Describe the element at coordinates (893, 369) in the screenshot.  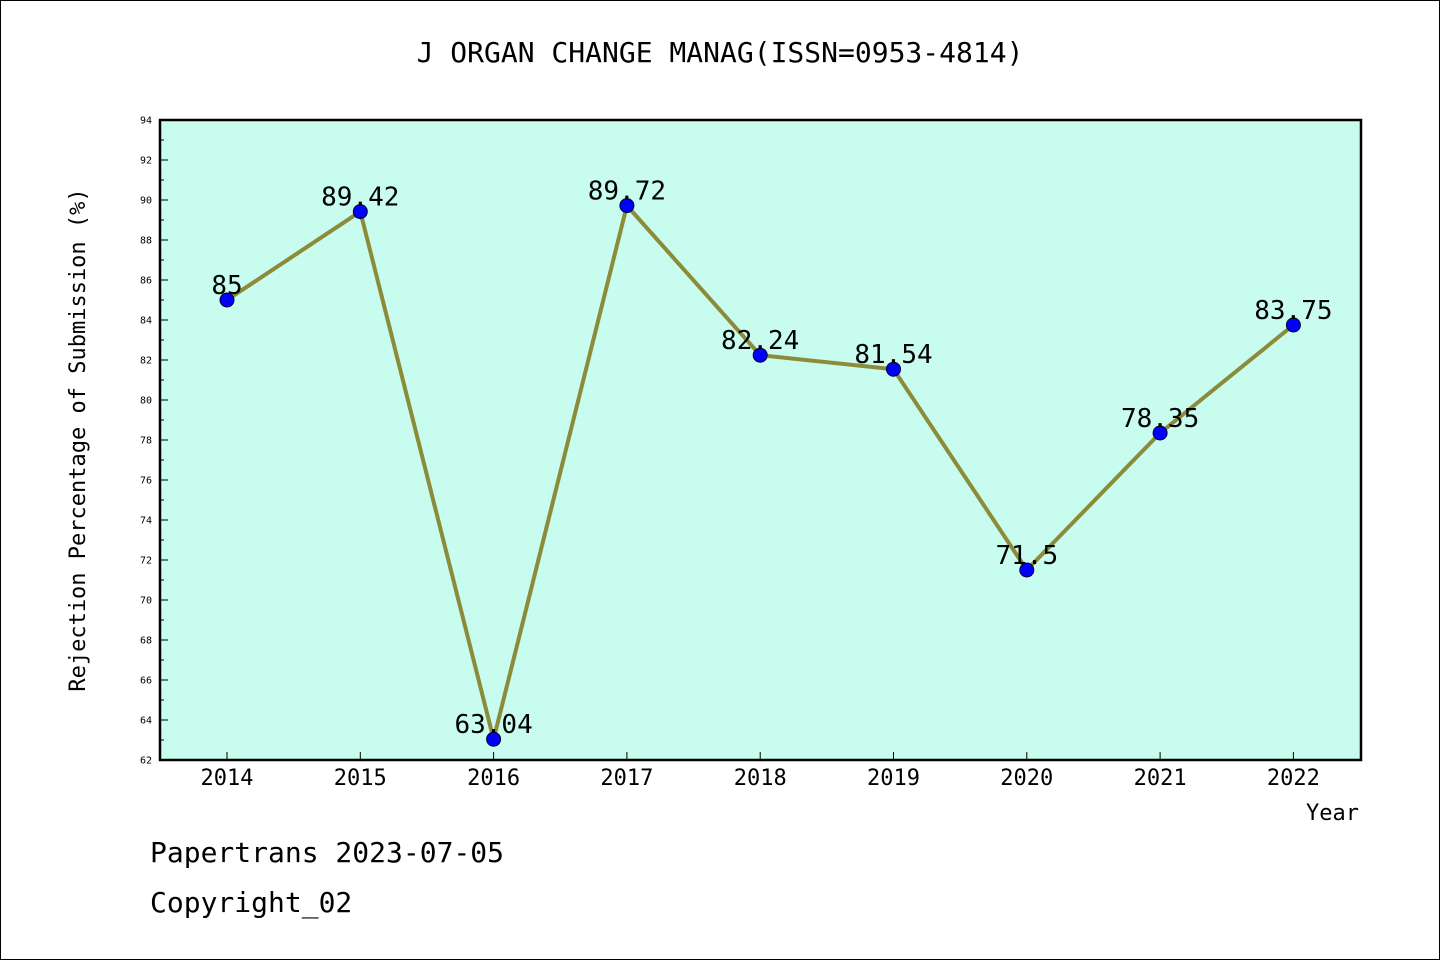
I see `data-point-2019` at that location.